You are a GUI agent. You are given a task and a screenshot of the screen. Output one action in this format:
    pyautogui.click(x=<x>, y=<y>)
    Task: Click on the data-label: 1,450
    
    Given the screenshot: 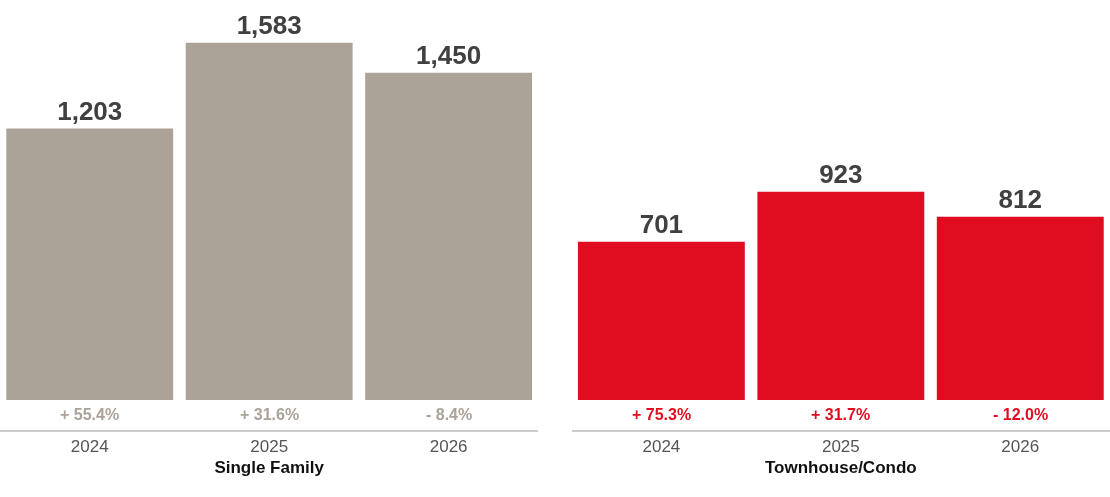 What is the action you would take?
    pyautogui.click(x=449, y=54)
    